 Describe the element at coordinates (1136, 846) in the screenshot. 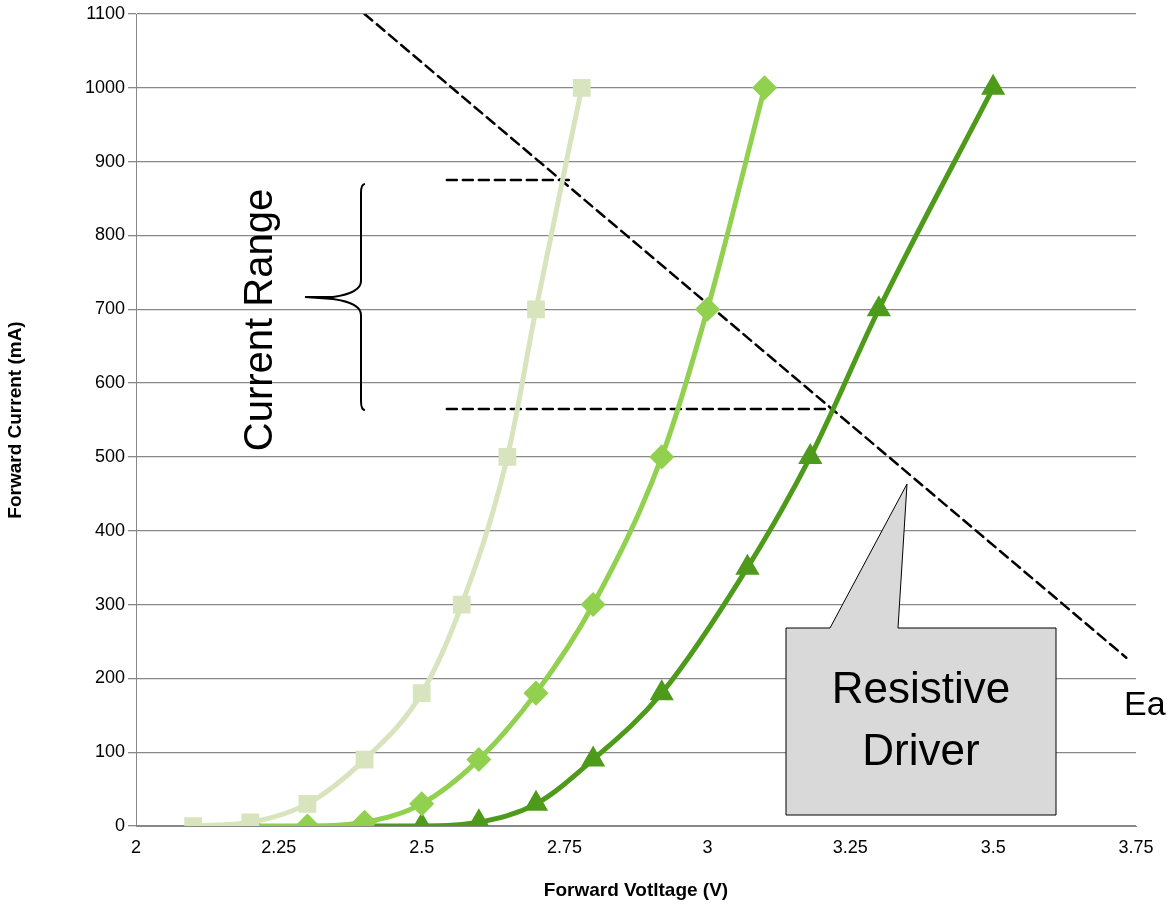

I see `x-tick-label: 3.75` at that location.